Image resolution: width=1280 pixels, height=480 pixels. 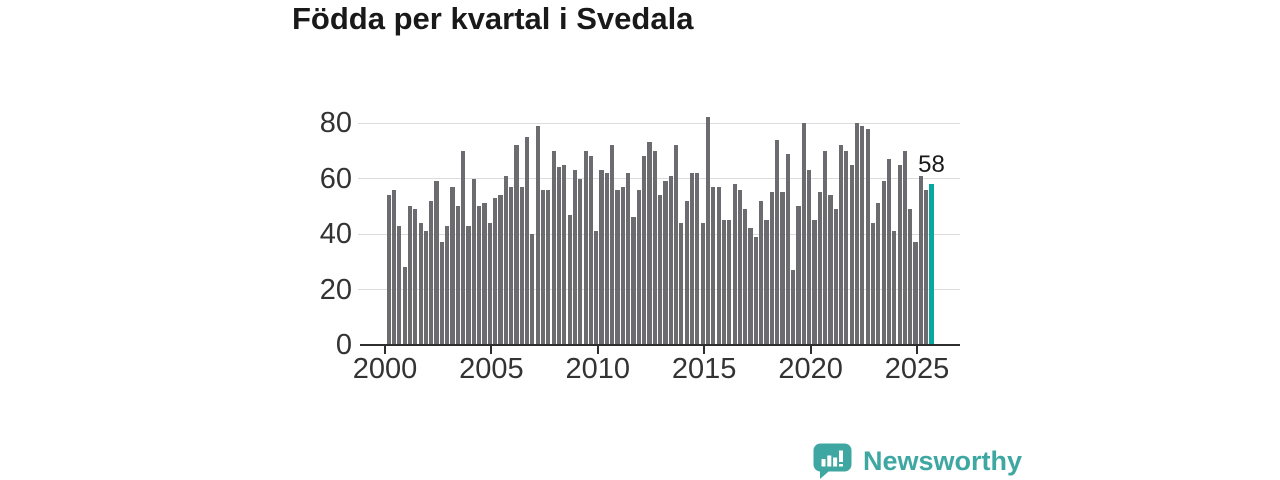 What do you see at coordinates (734, 264) in the screenshot?
I see `bar-2016-q2` at bounding box center [734, 264].